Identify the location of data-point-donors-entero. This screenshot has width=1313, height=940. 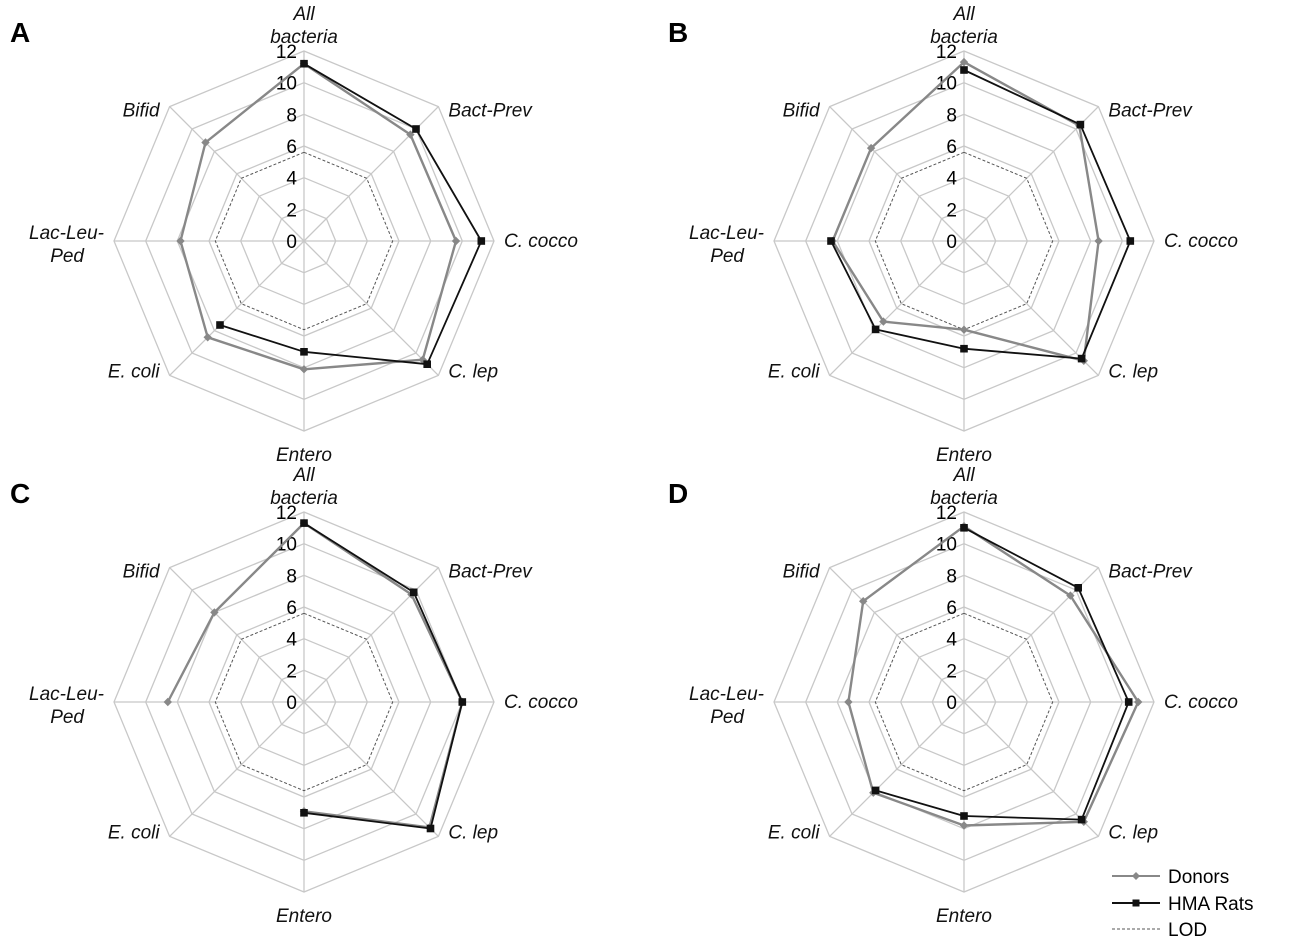
(964, 329).